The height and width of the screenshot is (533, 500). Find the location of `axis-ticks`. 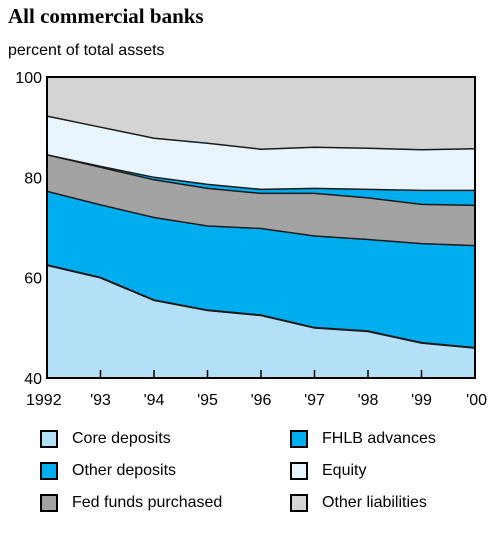

axis-ticks is located at coordinates (261, 374).